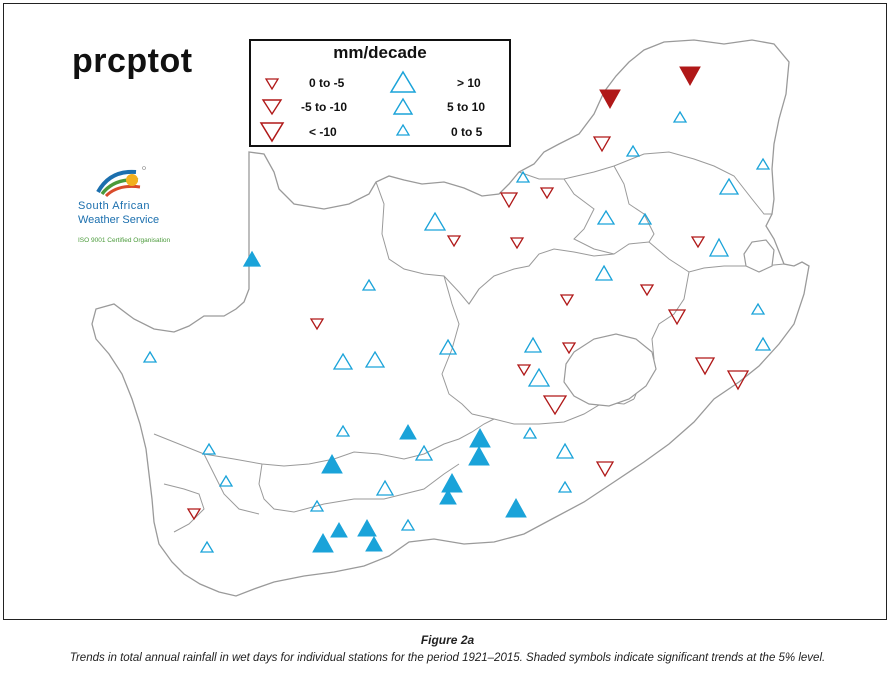  What do you see at coordinates (132, 61) in the screenshot?
I see `map-title: prcptot` at bounding box center [132, 61].